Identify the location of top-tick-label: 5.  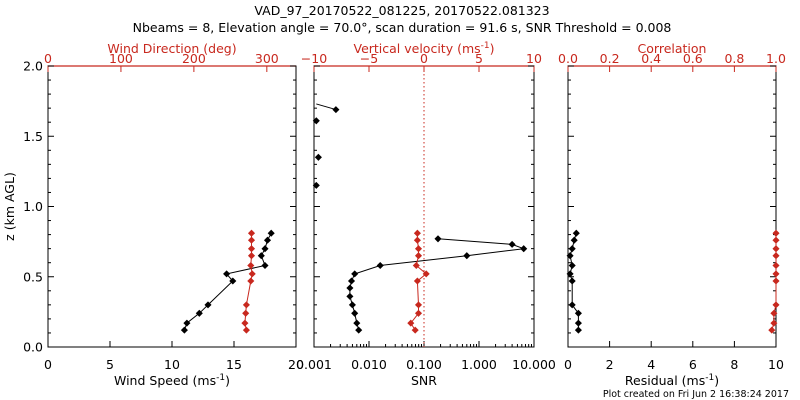
(479, 58).